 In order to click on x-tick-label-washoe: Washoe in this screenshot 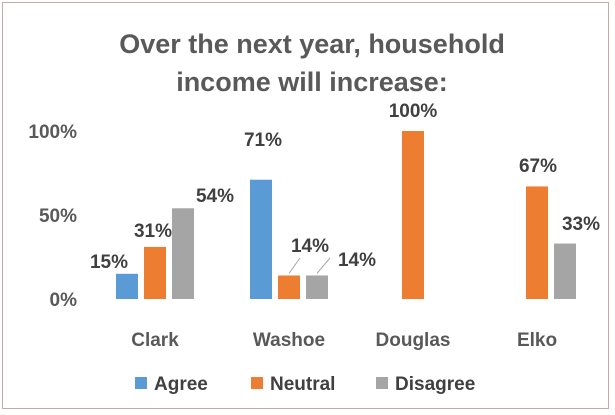, I will do `click(289, 340)`.